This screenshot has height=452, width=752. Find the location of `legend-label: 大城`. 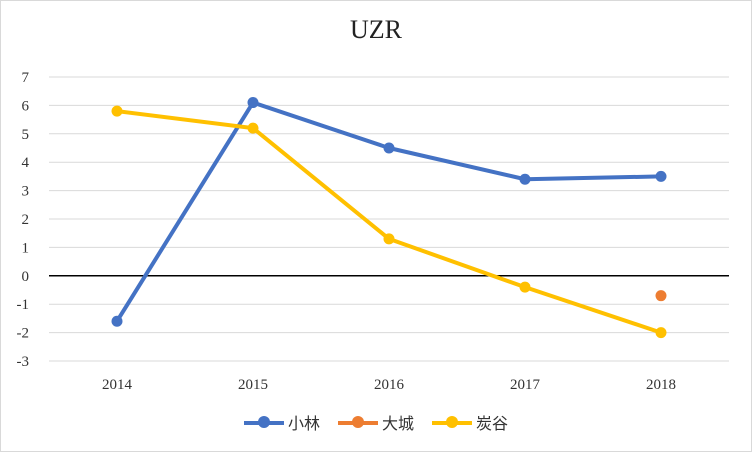

legend-label: 大城 is located at coordinates (397, 423).